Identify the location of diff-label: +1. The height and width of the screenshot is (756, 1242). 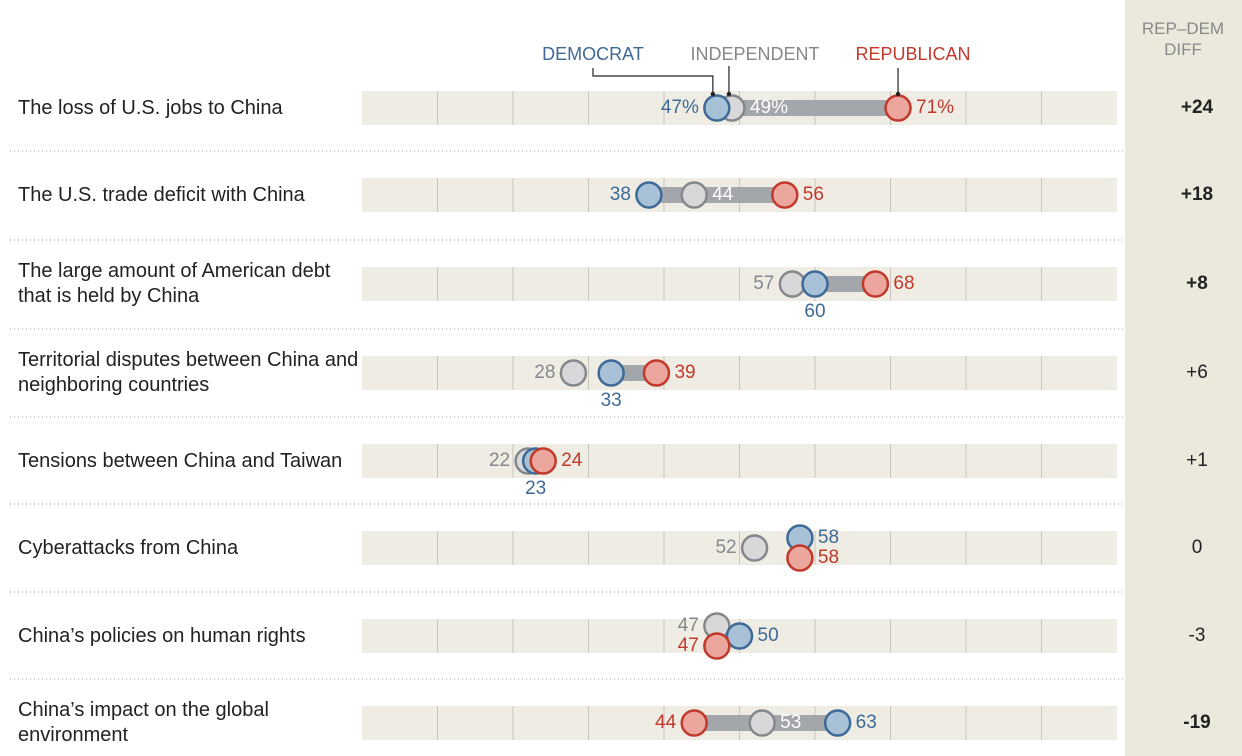
(1197, 460).